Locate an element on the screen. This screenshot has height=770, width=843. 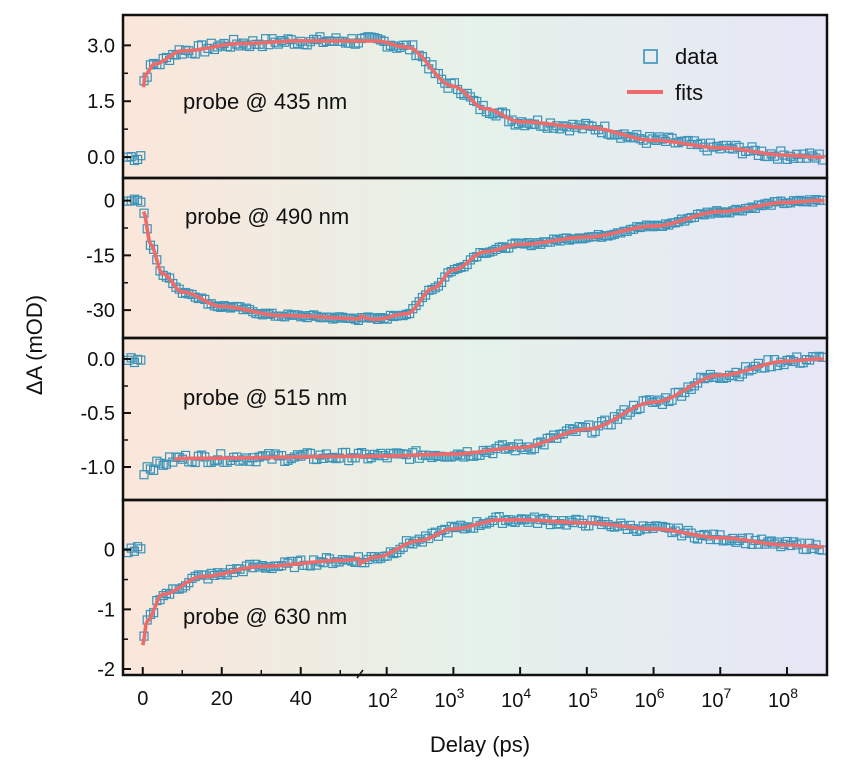
x-tick-label: 40 is located at coordinates (301, 699).